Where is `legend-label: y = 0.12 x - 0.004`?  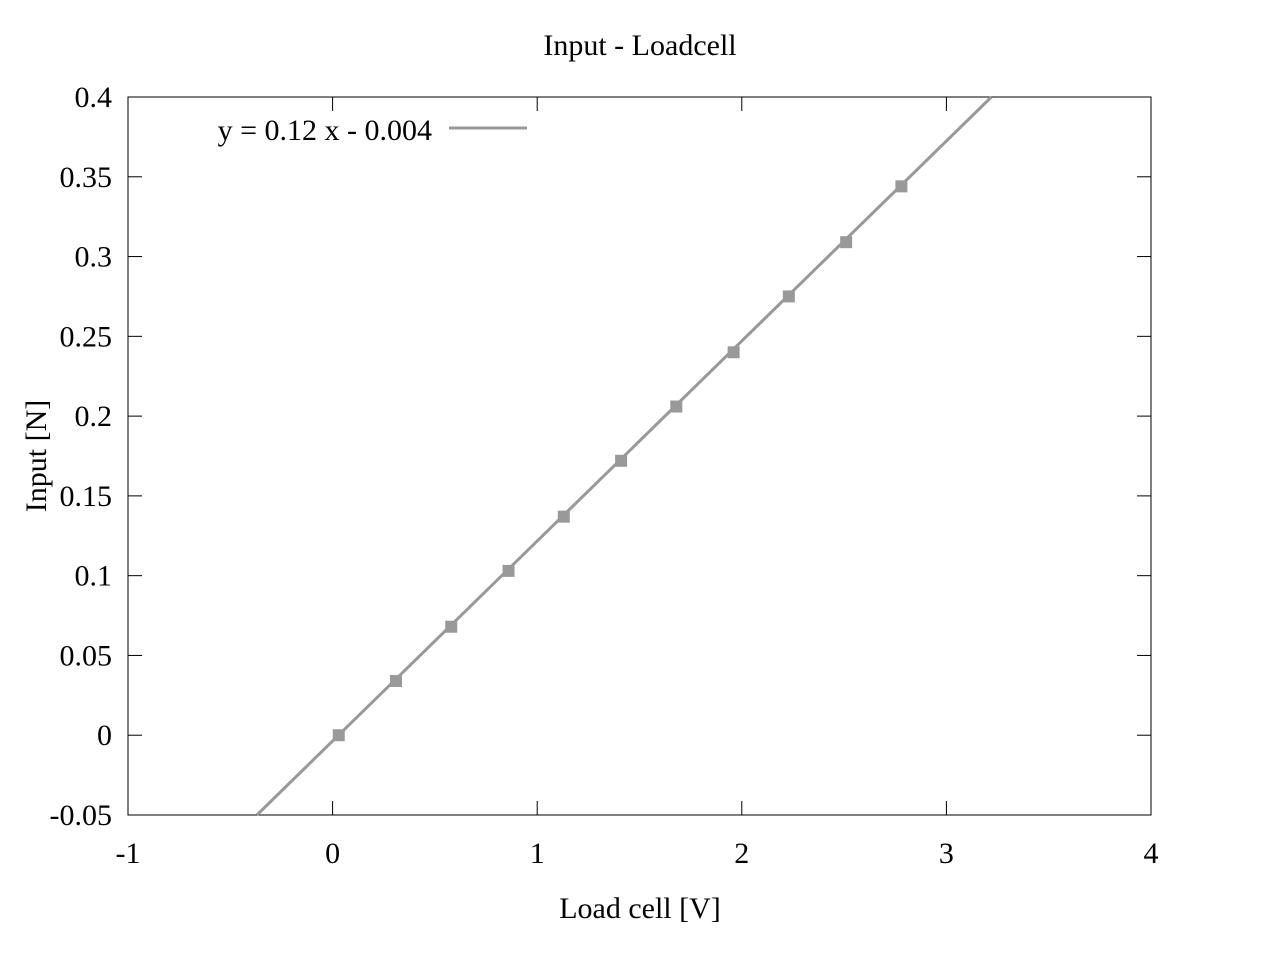 legend-label: y = 0.12 x - 0.004 is located at coordinates (325, 130).